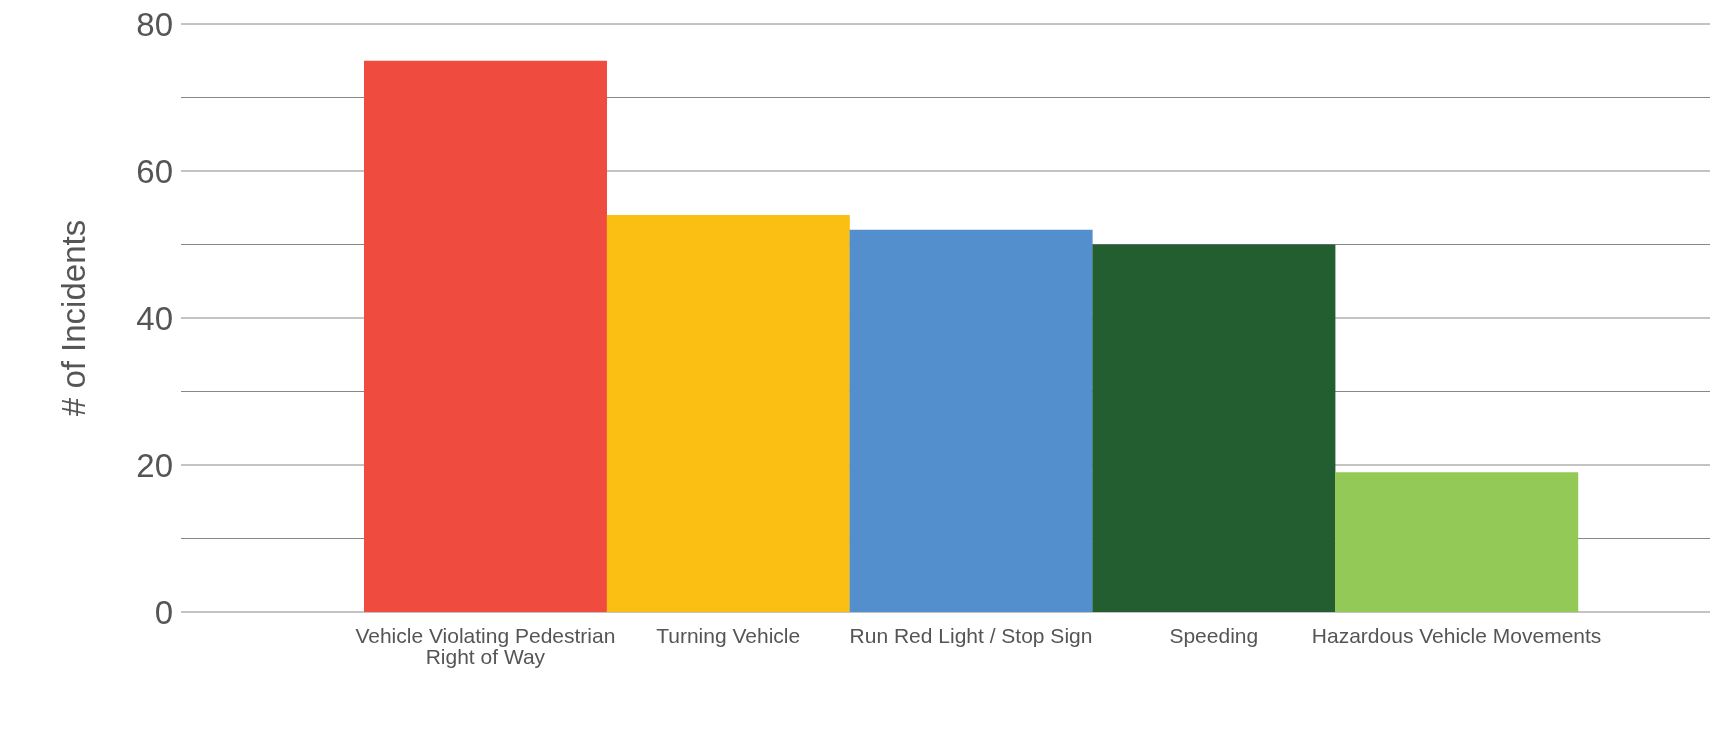 This screenshot has width=1718, height=730. What do you see at coordinates (971, 635) in the screenshot?
I see `x-tick-label: Run Red Light / Stop Sign` at bounding box center [971, 635].